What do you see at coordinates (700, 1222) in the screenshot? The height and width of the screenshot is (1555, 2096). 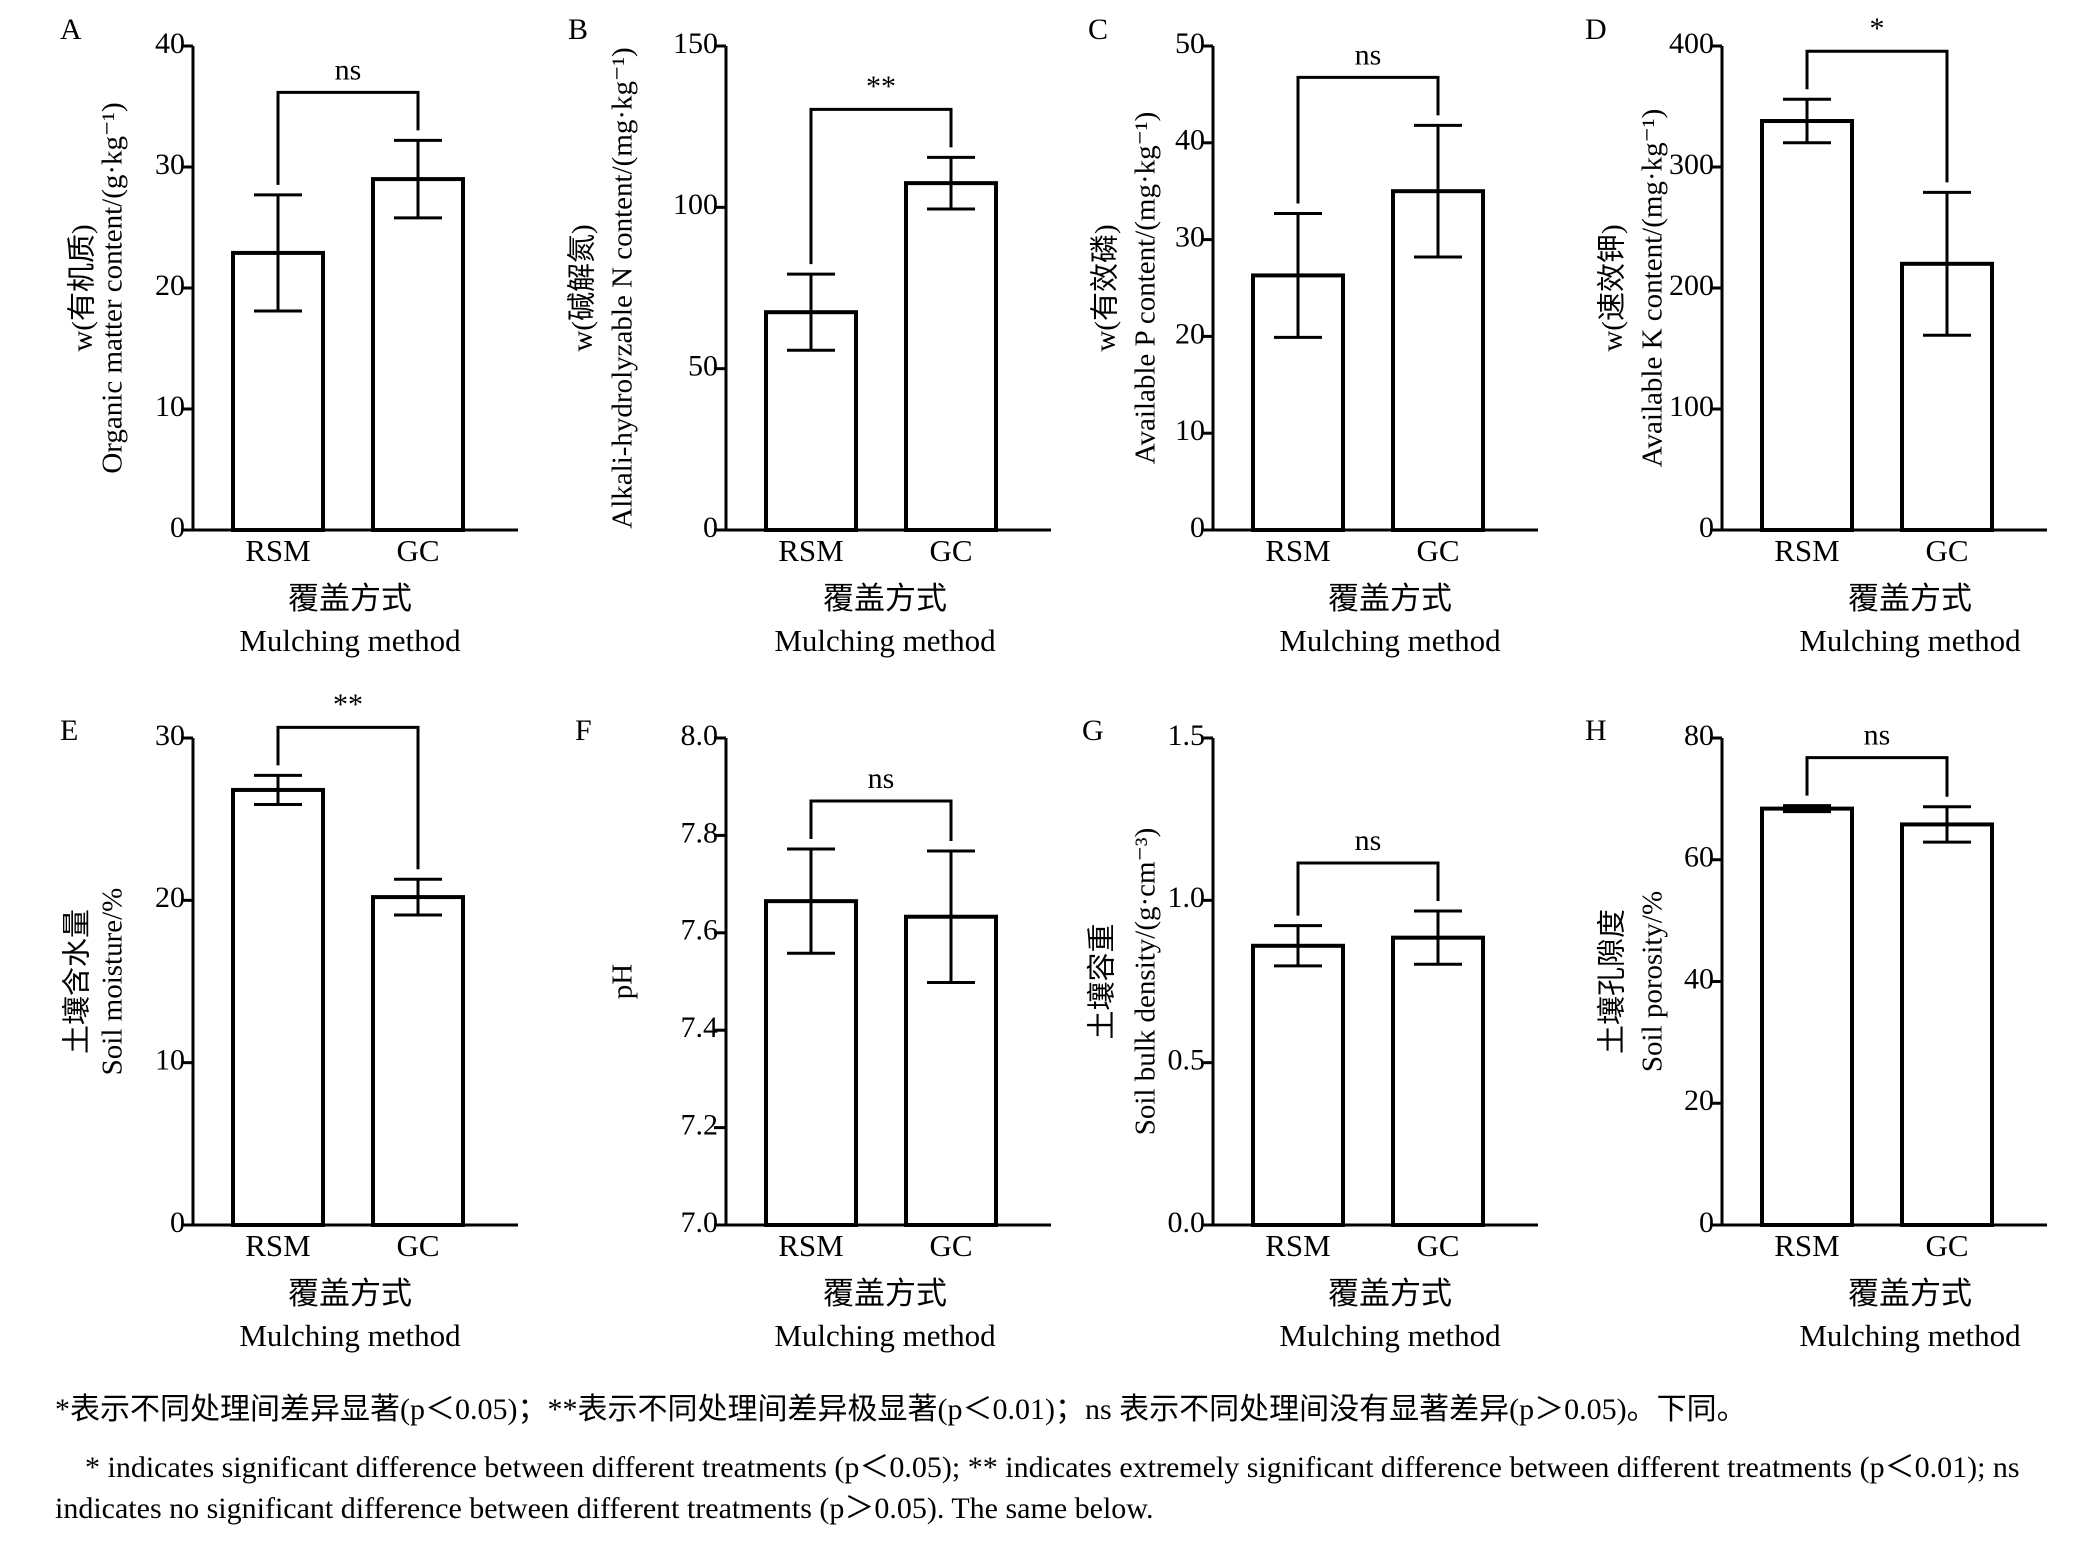 I see `y-tick-label: 7.0` at bounding box center [700, 1222].